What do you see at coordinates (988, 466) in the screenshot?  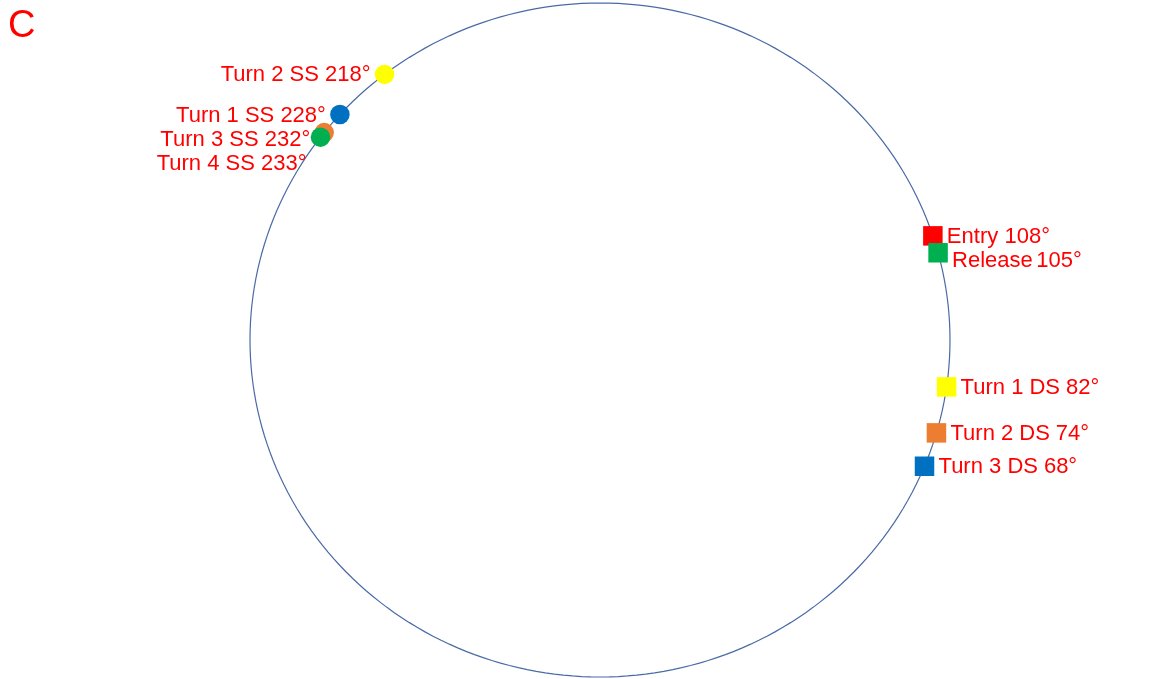 I see `category-label: Turn 3 DS` at bounding box center [988, 466].